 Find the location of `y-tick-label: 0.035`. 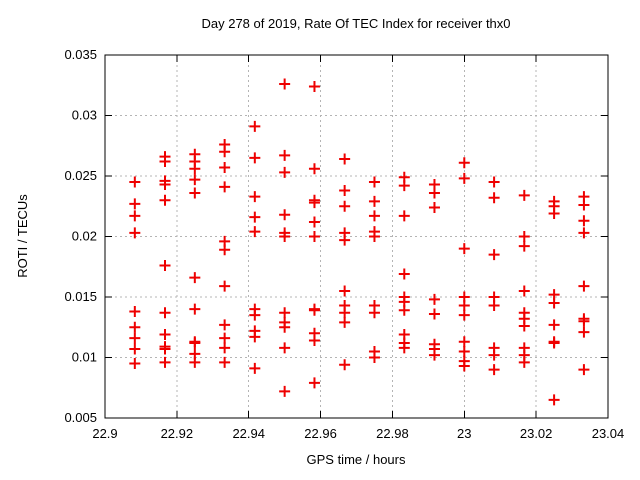

y-tick-label: 0.035 is located at coordinates (80, 54).